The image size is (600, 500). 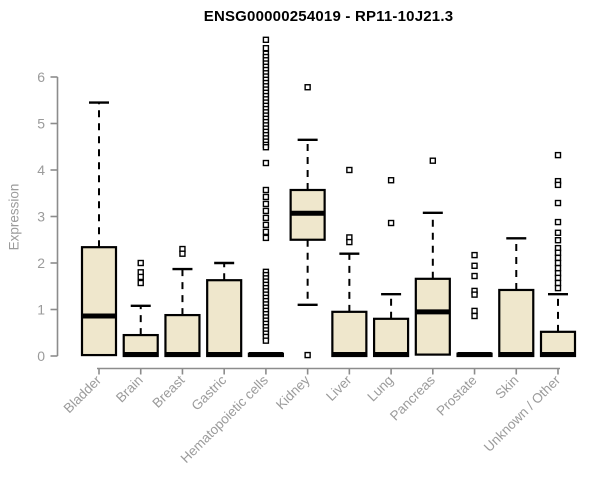 What do you see at coordinates (293, 392) in the screenshot?
I see `x-tick-label: Kidney` at bounding box center [293, 392].